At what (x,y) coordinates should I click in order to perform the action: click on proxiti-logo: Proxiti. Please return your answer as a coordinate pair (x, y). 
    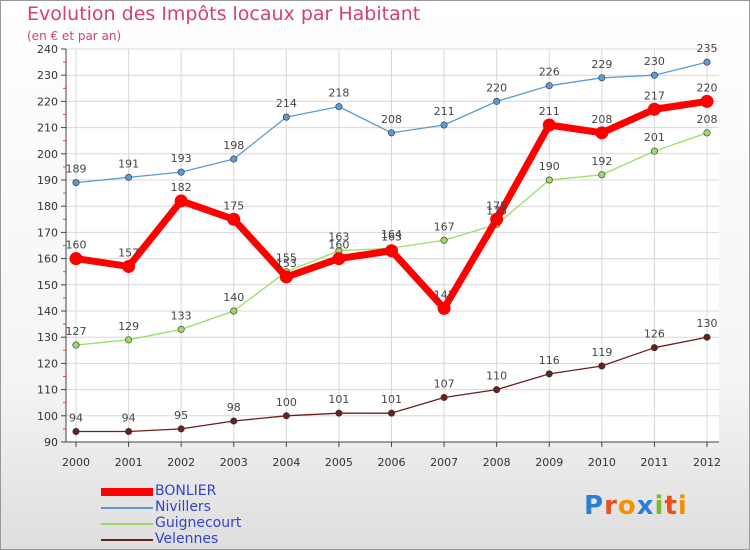
    Looking at the image, I should click on (636, 506).